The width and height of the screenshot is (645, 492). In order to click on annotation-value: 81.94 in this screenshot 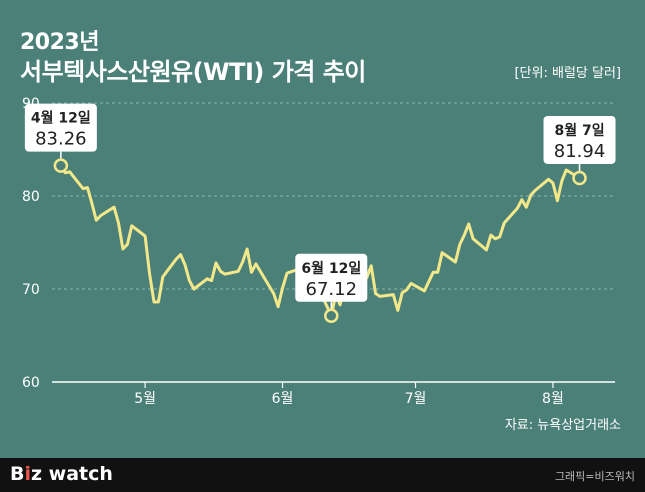, I will do `click(580, 151)`.